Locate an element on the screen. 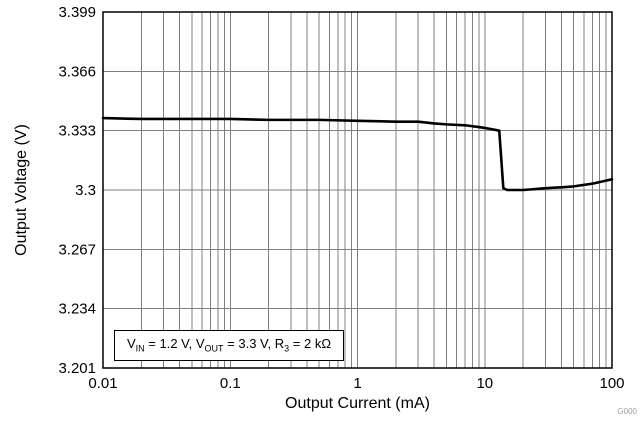 The height and width of the screenshot is (426, 640). x-tick-label: 10 is located at coordinates (484, 383).